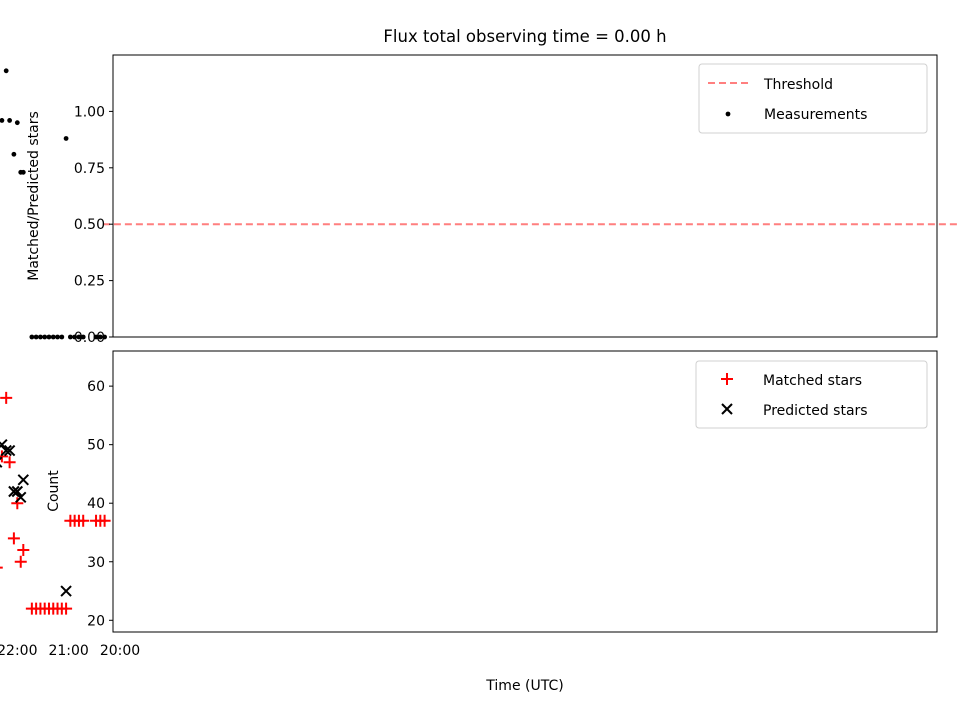 This screenshot has width=960, height=720. What do you see at coordinates (89, 282) in the screenshot?
I see `y-tick-label: 0.25` at bounding box center [89, 282].